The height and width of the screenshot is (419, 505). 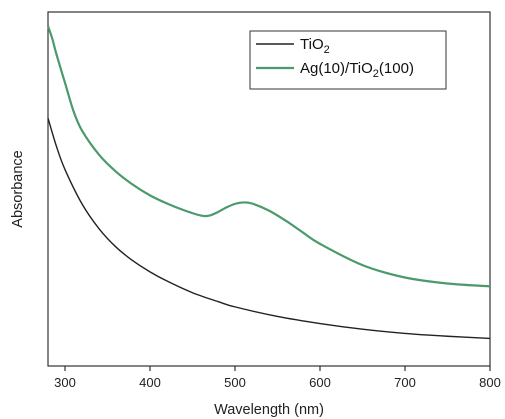 I want to click on legend: TiO2 Ag(10)/TiO2(100), so click(x=348, y=60).